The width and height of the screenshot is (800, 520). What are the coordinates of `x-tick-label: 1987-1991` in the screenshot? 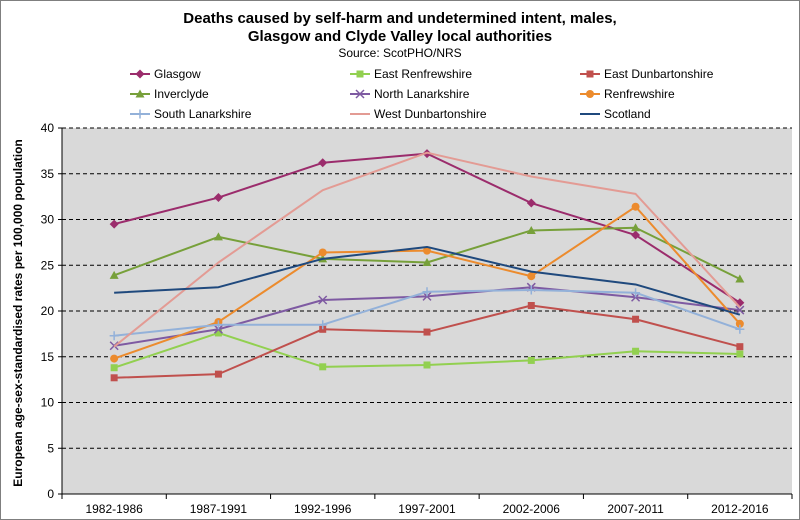 It's located at (219, 509).